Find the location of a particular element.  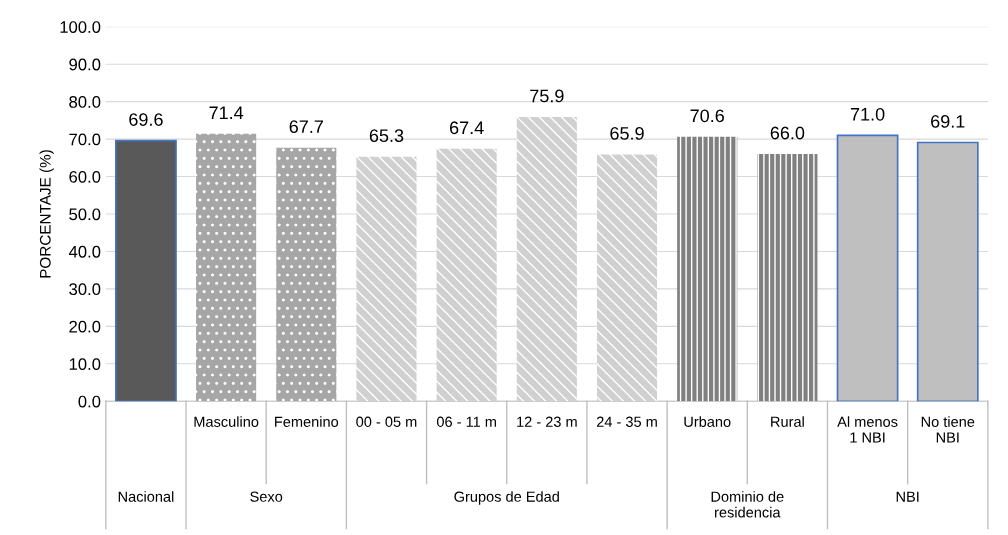

x-tick-label: Al menos 1 NBI is located at coordinates (867, 429).